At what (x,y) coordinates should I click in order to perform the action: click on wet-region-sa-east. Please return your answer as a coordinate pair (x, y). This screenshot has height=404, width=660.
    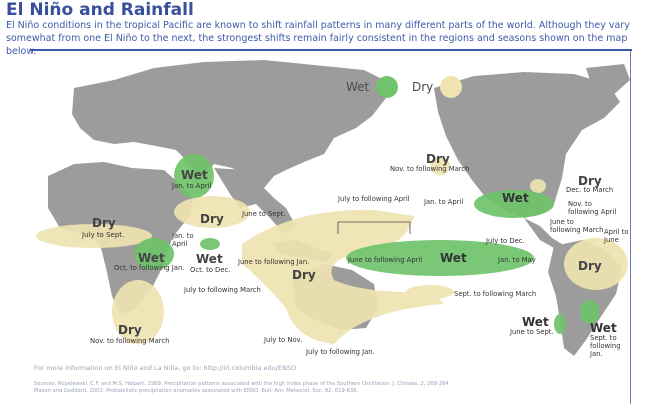
    Looking at the image, I should click on (590, 312).